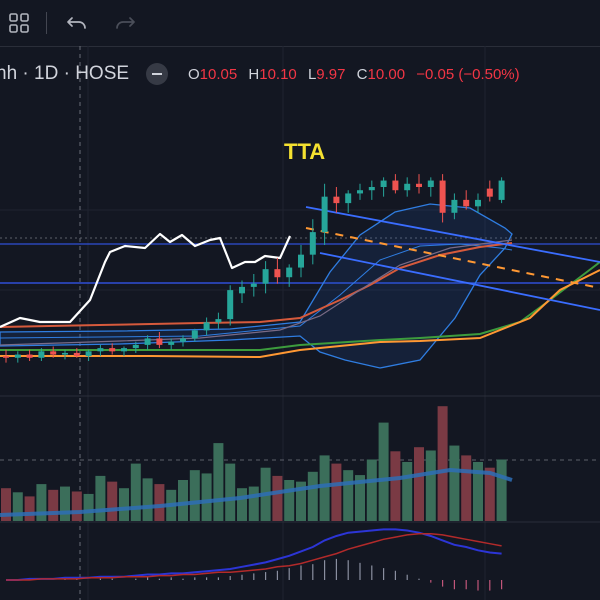 This screenshot has height=600, width=600. I want to click on toolbar, so click(300, 23).